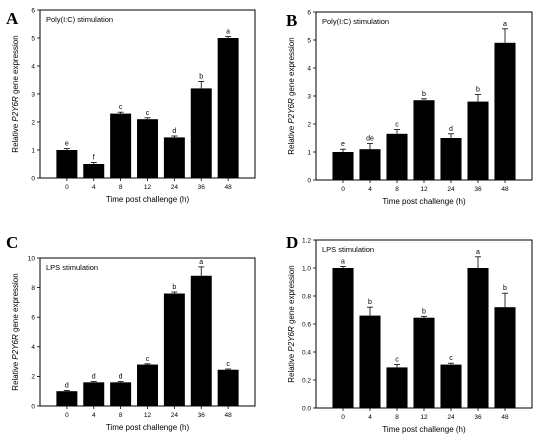 Image resolution: width=550 pixels, height=441 pixels. What do you see at coordinates (306, 380) in the screenshot?
I see `y-tick-label: 0.2` at bounding box center [306, 380].